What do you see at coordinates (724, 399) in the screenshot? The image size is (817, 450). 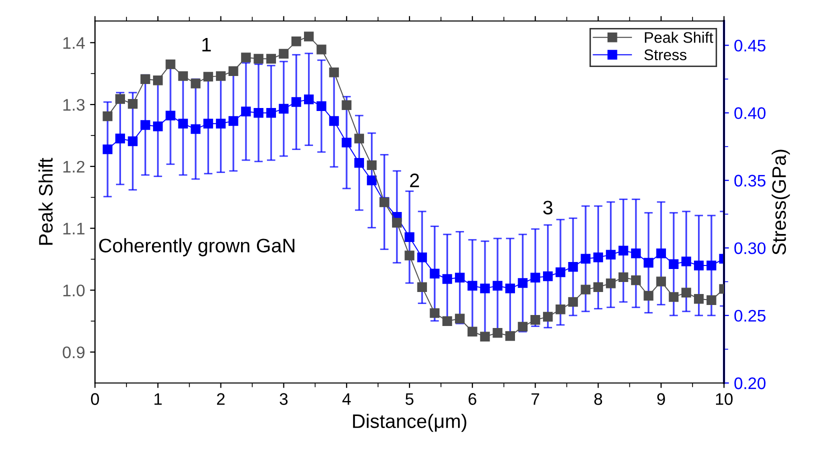 I see `x-tick-label: 10` at bounding box center [724, 399].